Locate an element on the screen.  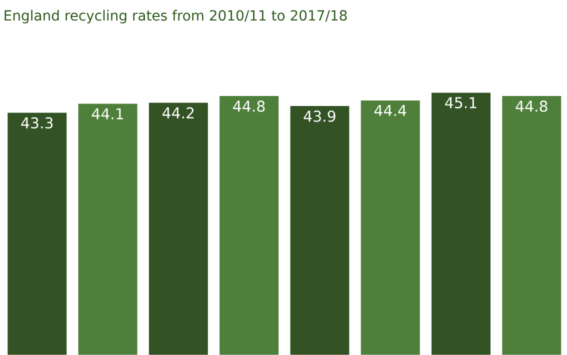
data-label: 44.1 is located at coordinates (108, 114).